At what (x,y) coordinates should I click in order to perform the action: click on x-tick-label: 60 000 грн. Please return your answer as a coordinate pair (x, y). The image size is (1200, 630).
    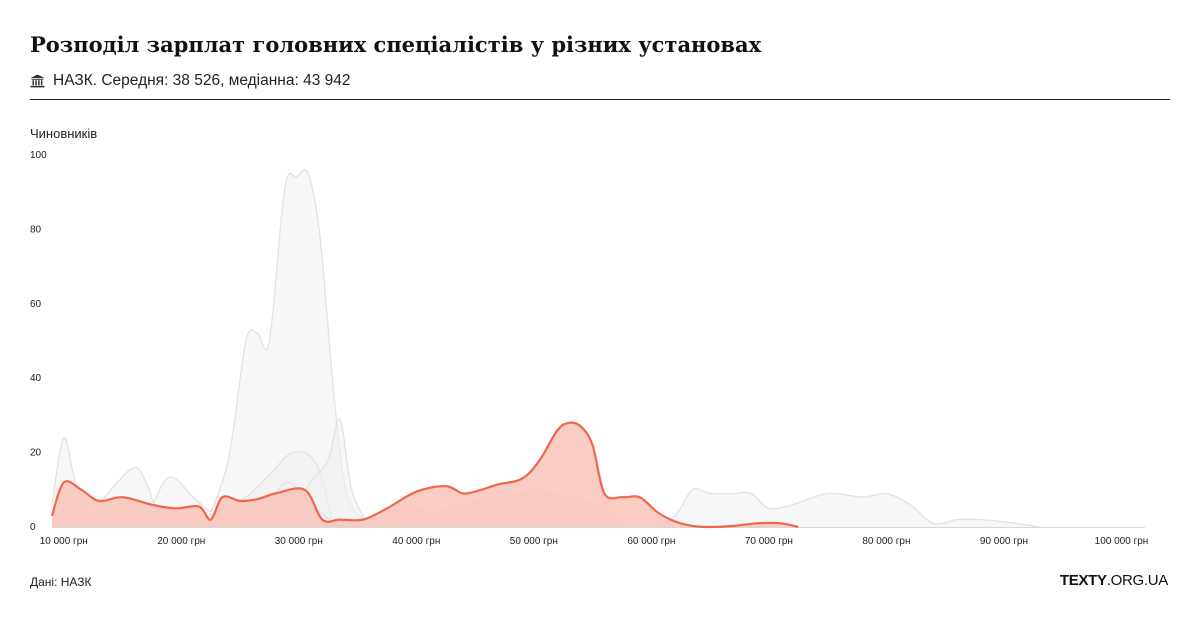
    Looking at the image, I should click on (651, 541).